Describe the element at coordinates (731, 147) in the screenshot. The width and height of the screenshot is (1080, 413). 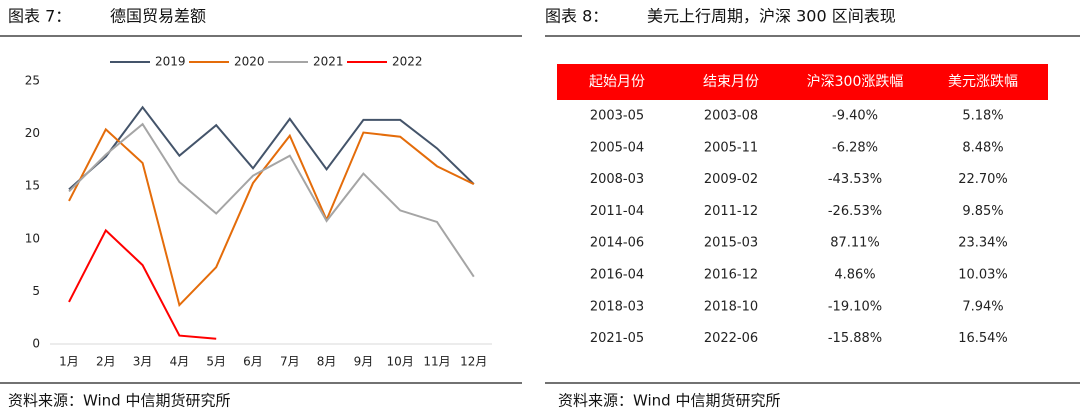
I see `table-cell: 2005-11` at that location.